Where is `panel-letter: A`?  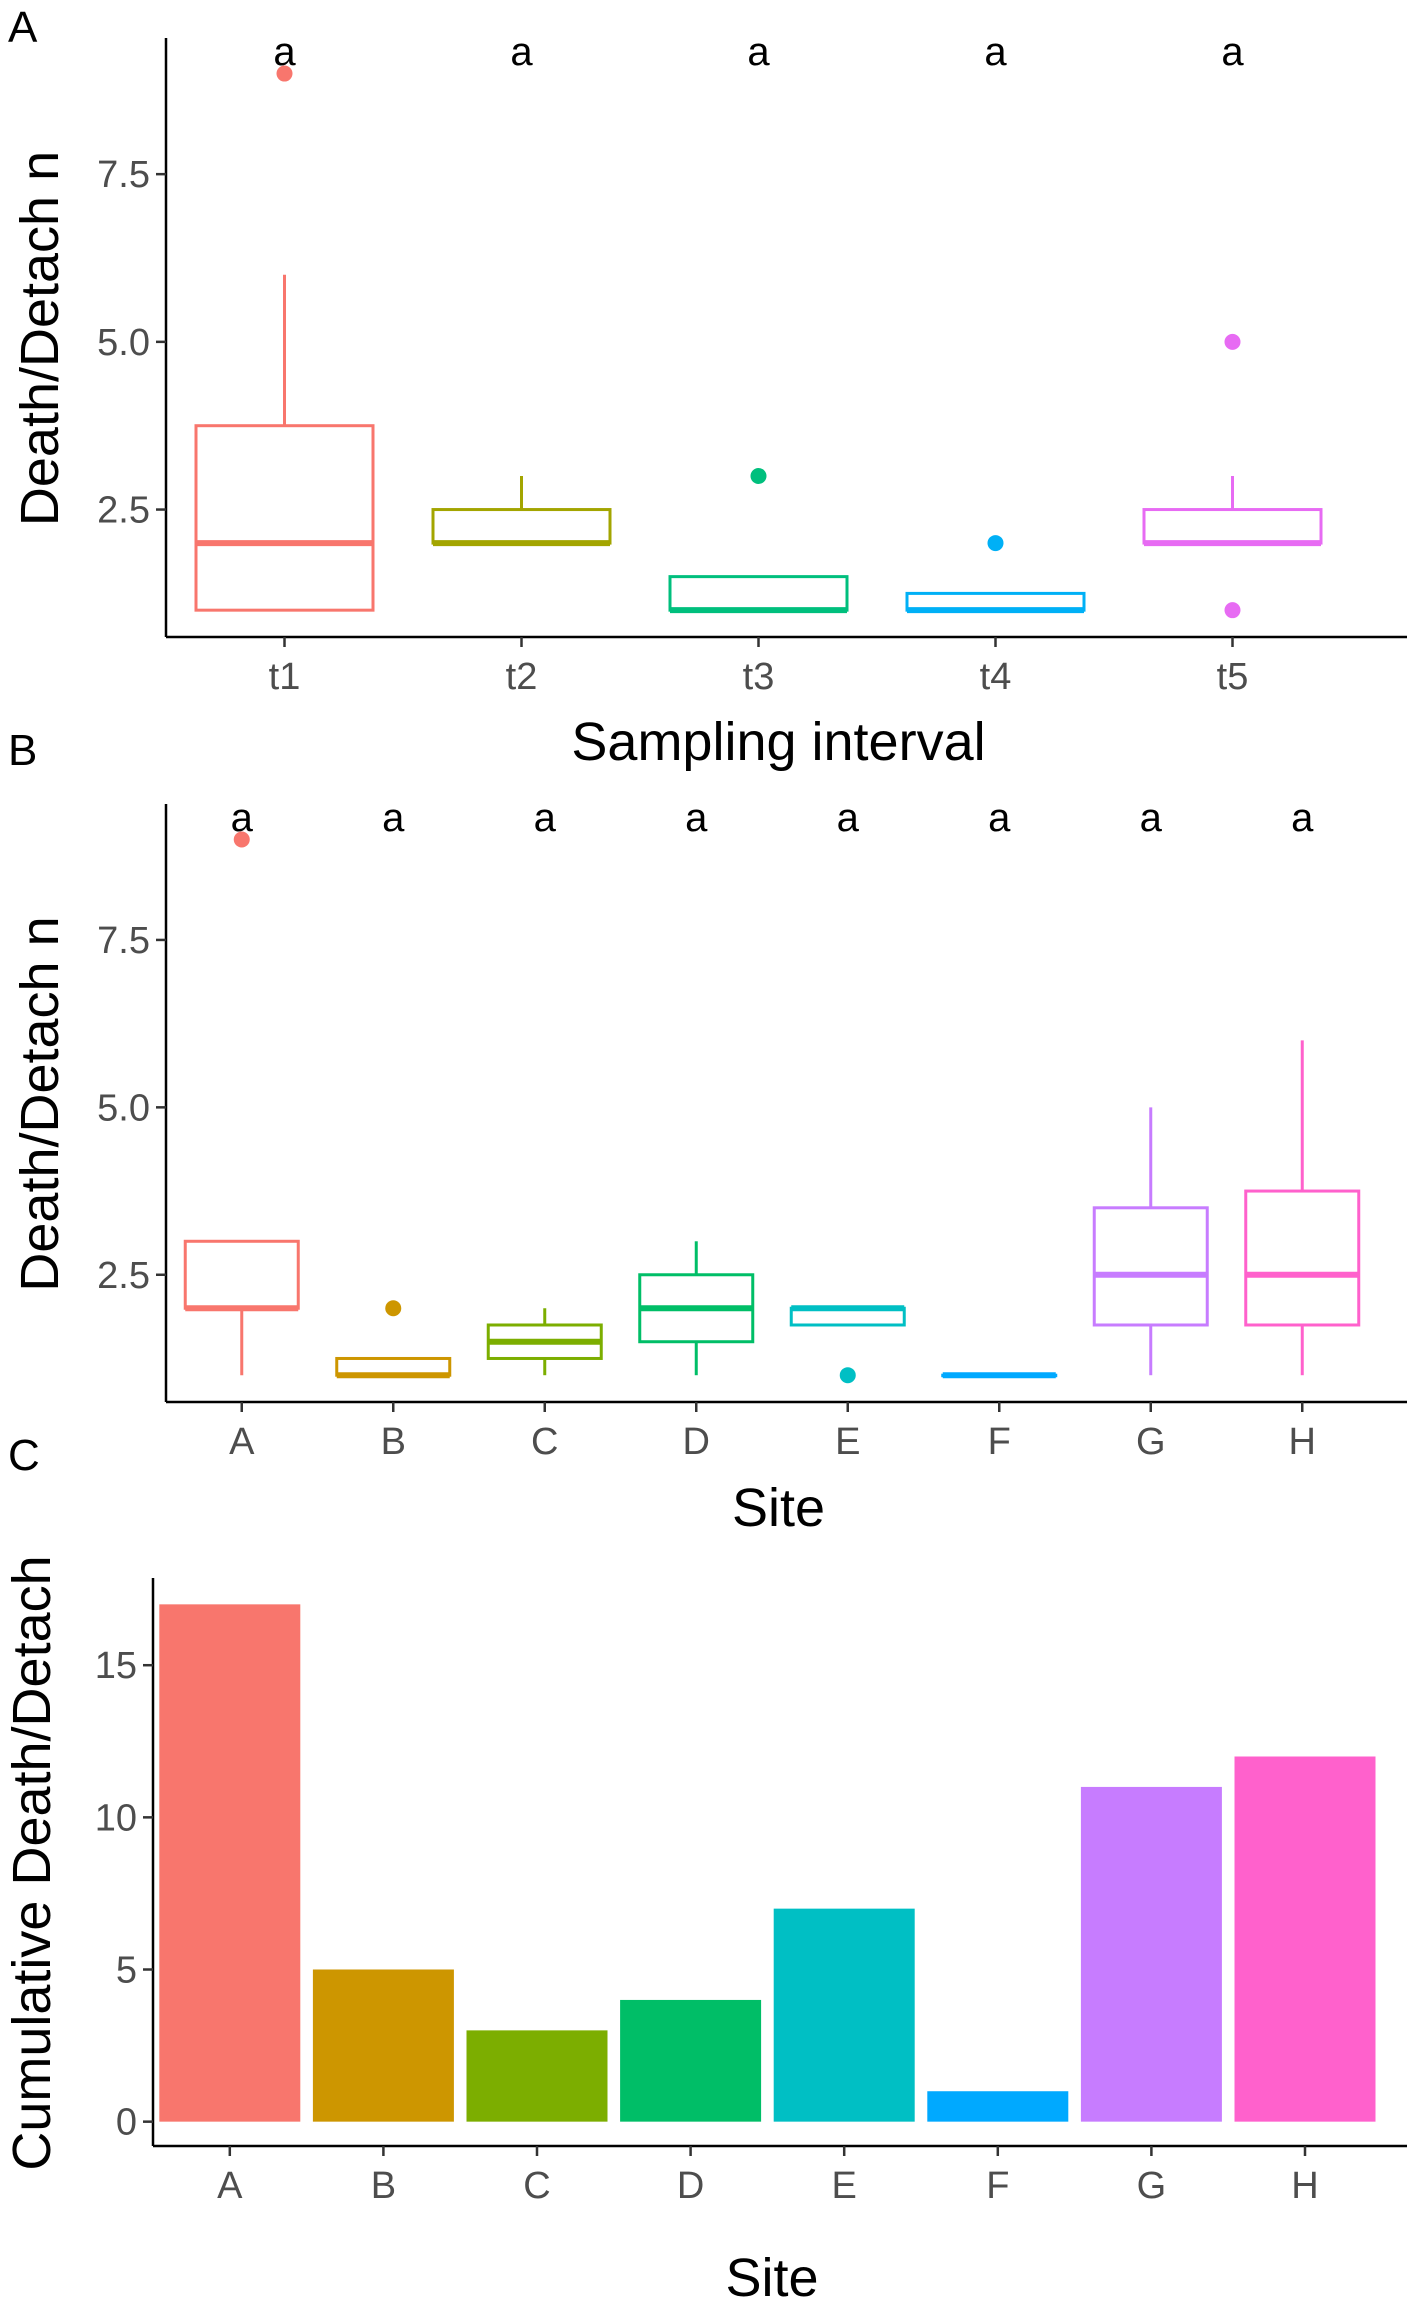
panel-letter: A is located at coordinates (23, 27).